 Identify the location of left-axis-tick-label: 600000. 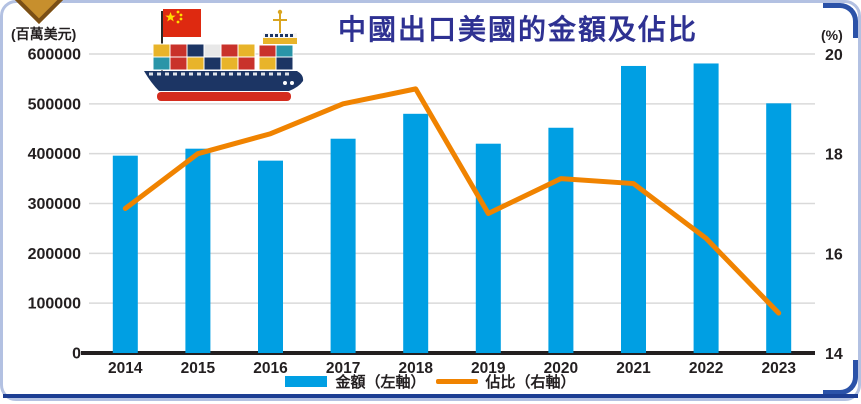
(54, 55).